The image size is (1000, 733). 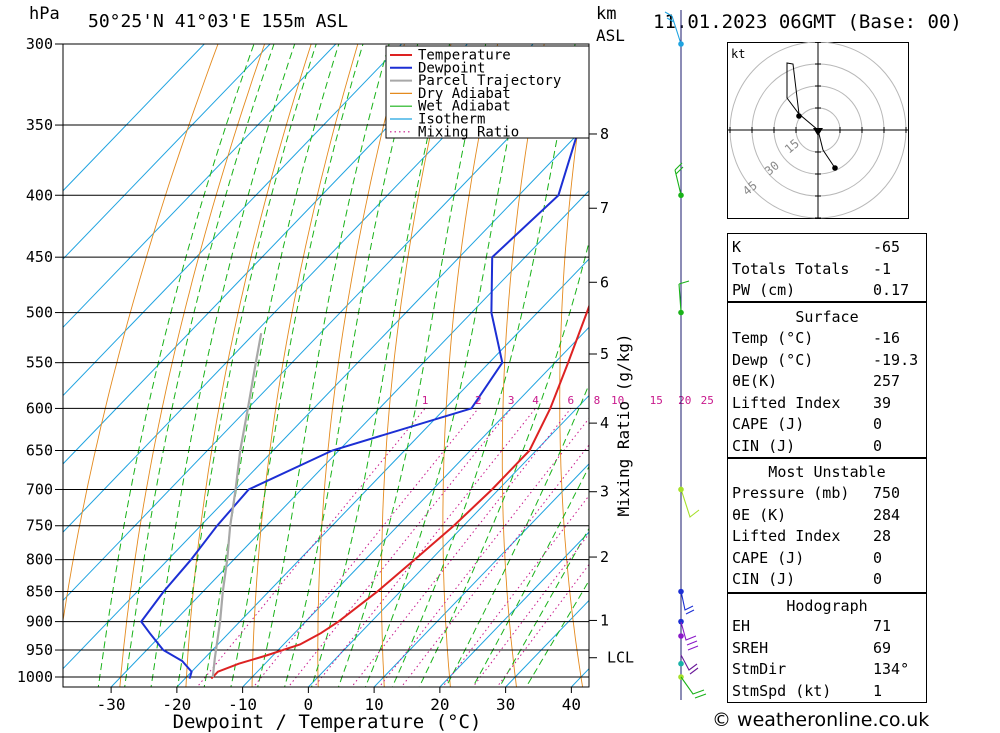 I want to click on index-key: PW (cm), so click(x=764, y=290).